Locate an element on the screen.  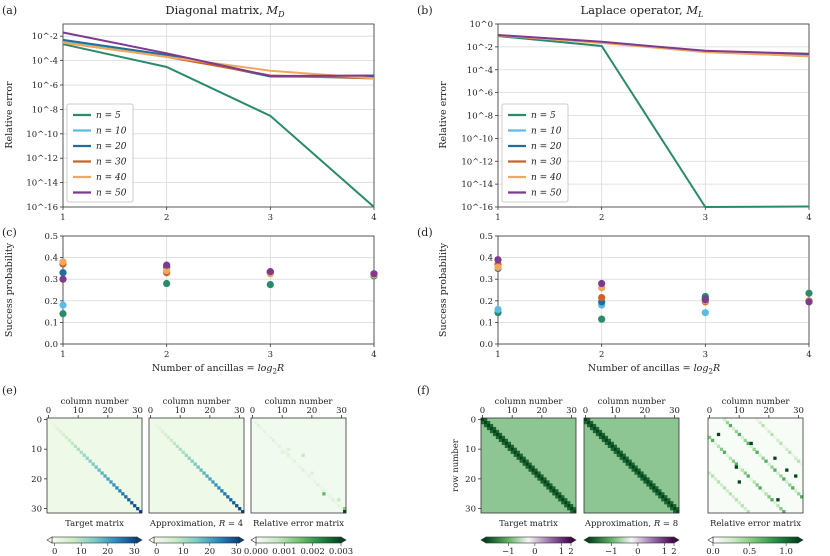
ytick-label: 10^-2 is located at coordinates (45, 37).